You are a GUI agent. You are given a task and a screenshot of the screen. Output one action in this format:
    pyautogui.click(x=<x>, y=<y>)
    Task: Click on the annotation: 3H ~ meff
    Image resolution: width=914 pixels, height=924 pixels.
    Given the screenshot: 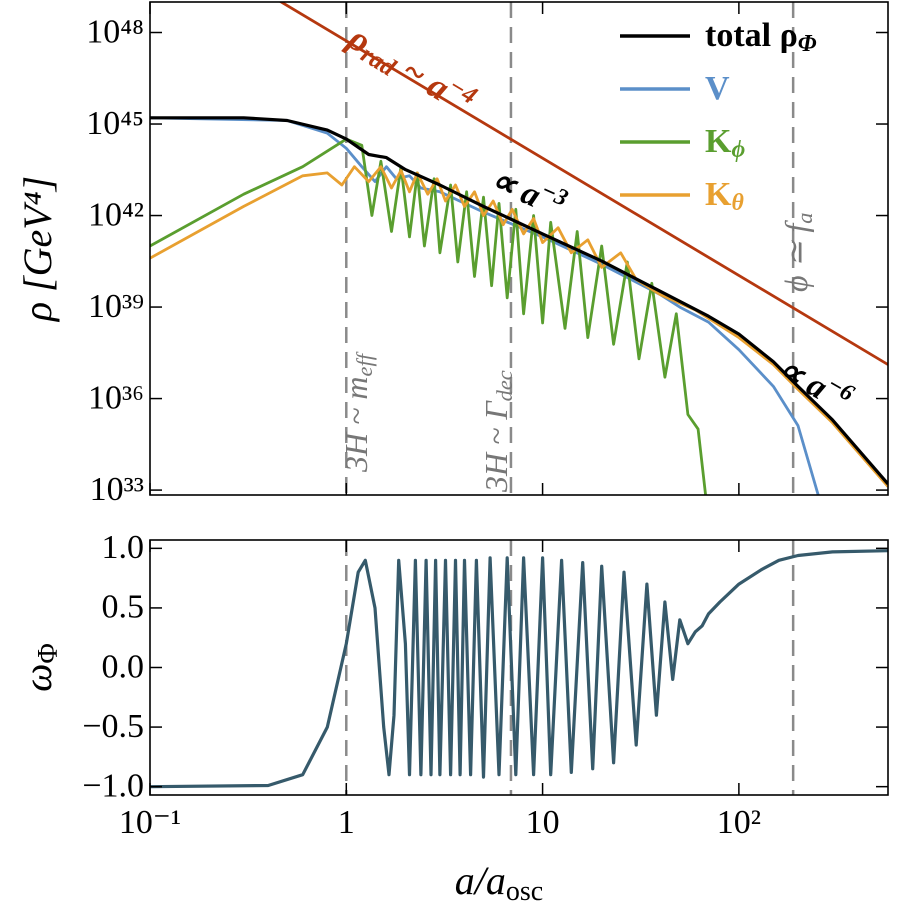 What is the action you would take?
    pyautogui.click(x=357, y=412)
    